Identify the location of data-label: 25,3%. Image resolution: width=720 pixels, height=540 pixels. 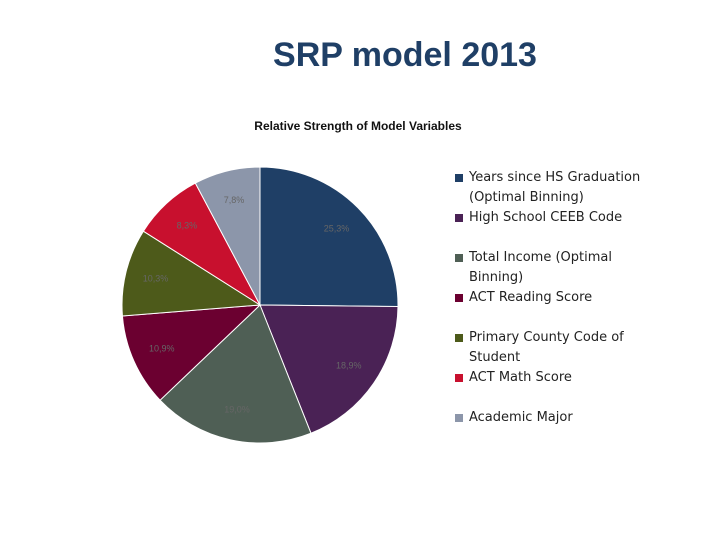
(337, 229).